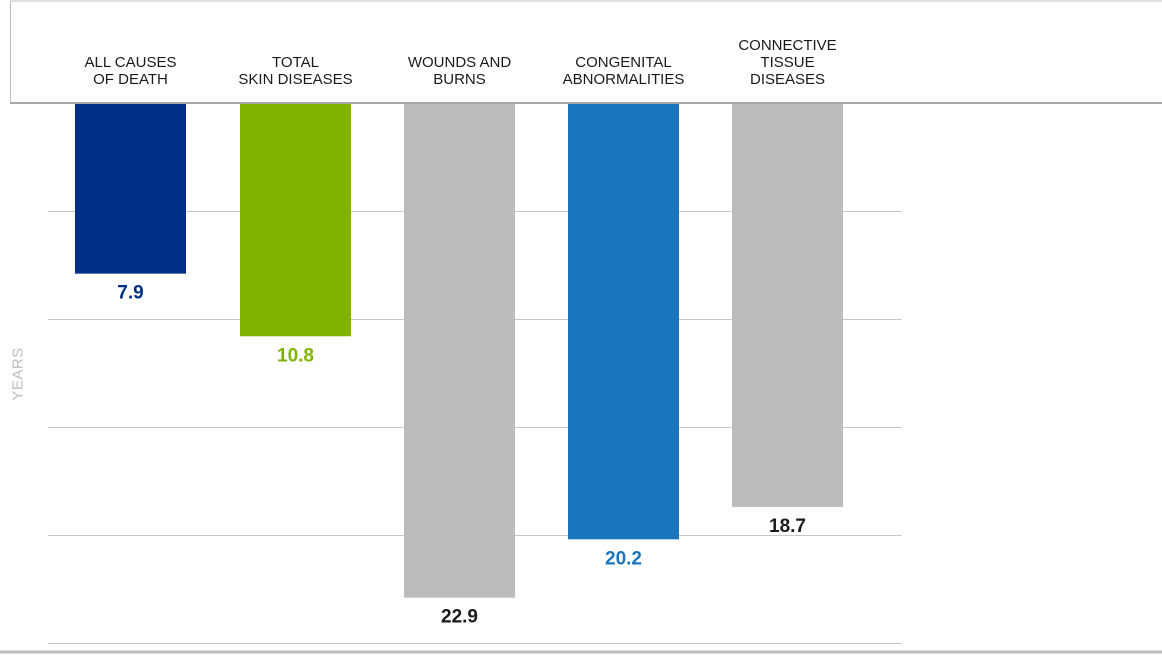 The height and width of the screenshot is (656, 1162). I want to click on category-label: WOUNDS AND BURNS, so click(459, 71).